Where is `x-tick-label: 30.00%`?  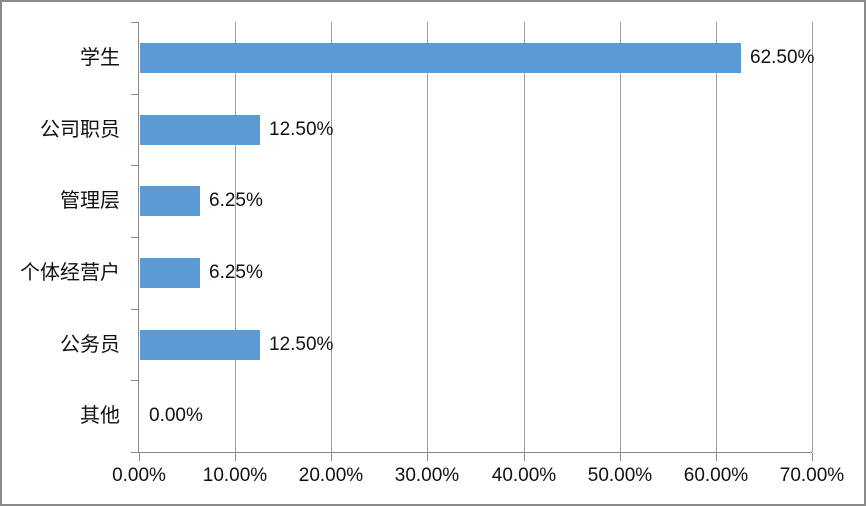 x-tick-label: 30.00% is located at coordinates (427, 475).